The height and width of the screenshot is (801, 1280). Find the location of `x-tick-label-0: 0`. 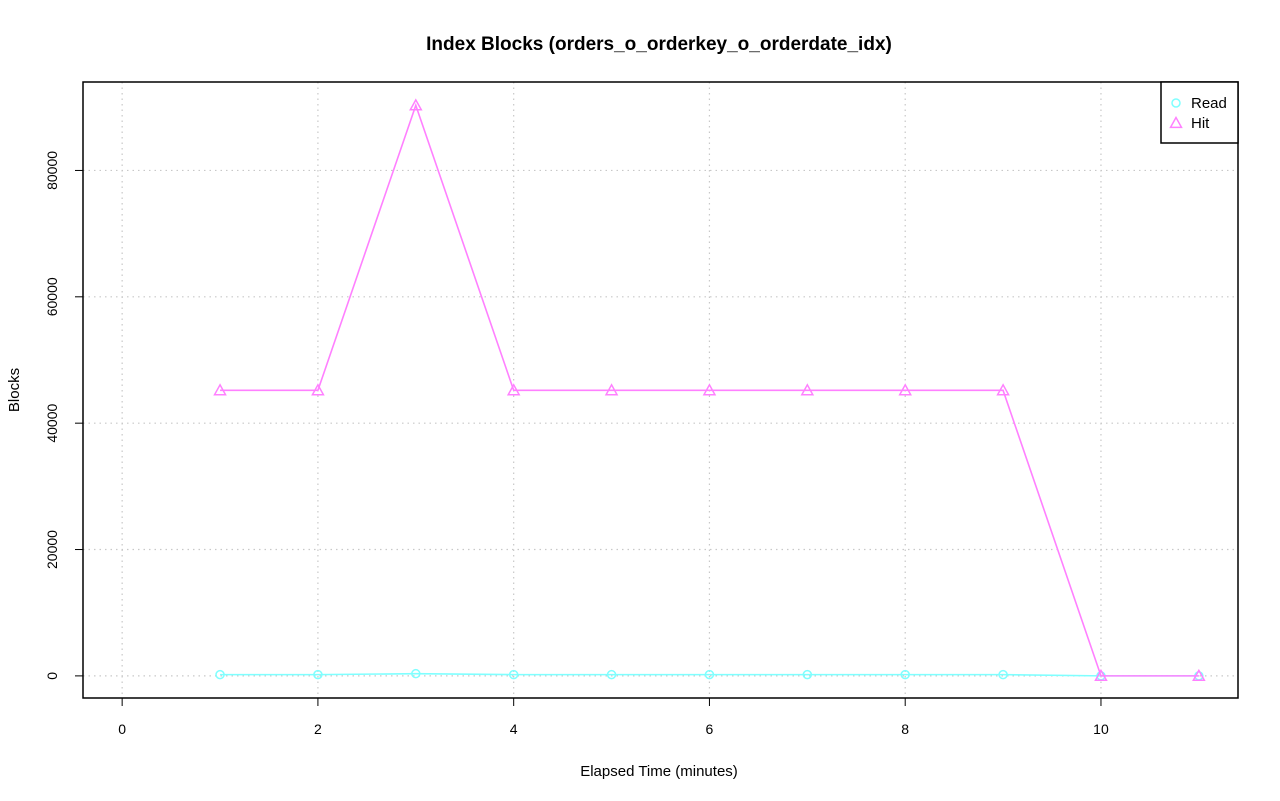

x-tick-label-0: 0 is located at coordinates (122, 729).